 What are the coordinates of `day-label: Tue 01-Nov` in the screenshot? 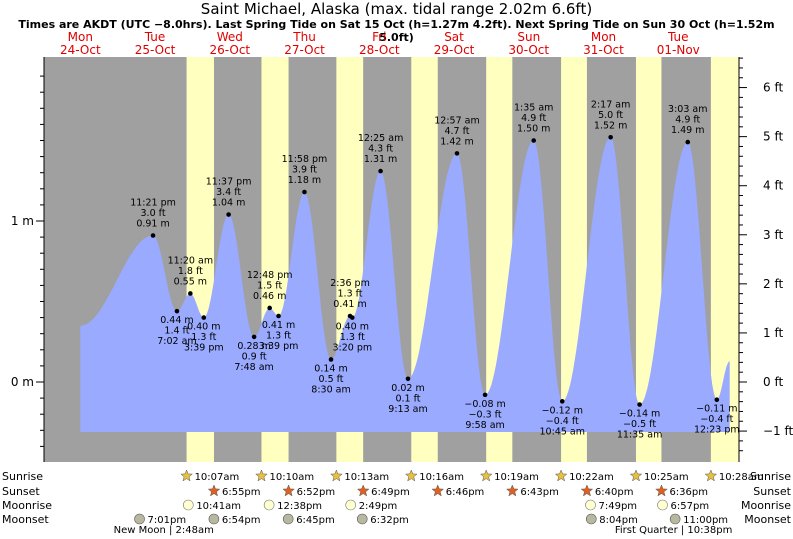 It's located at (678, 44).